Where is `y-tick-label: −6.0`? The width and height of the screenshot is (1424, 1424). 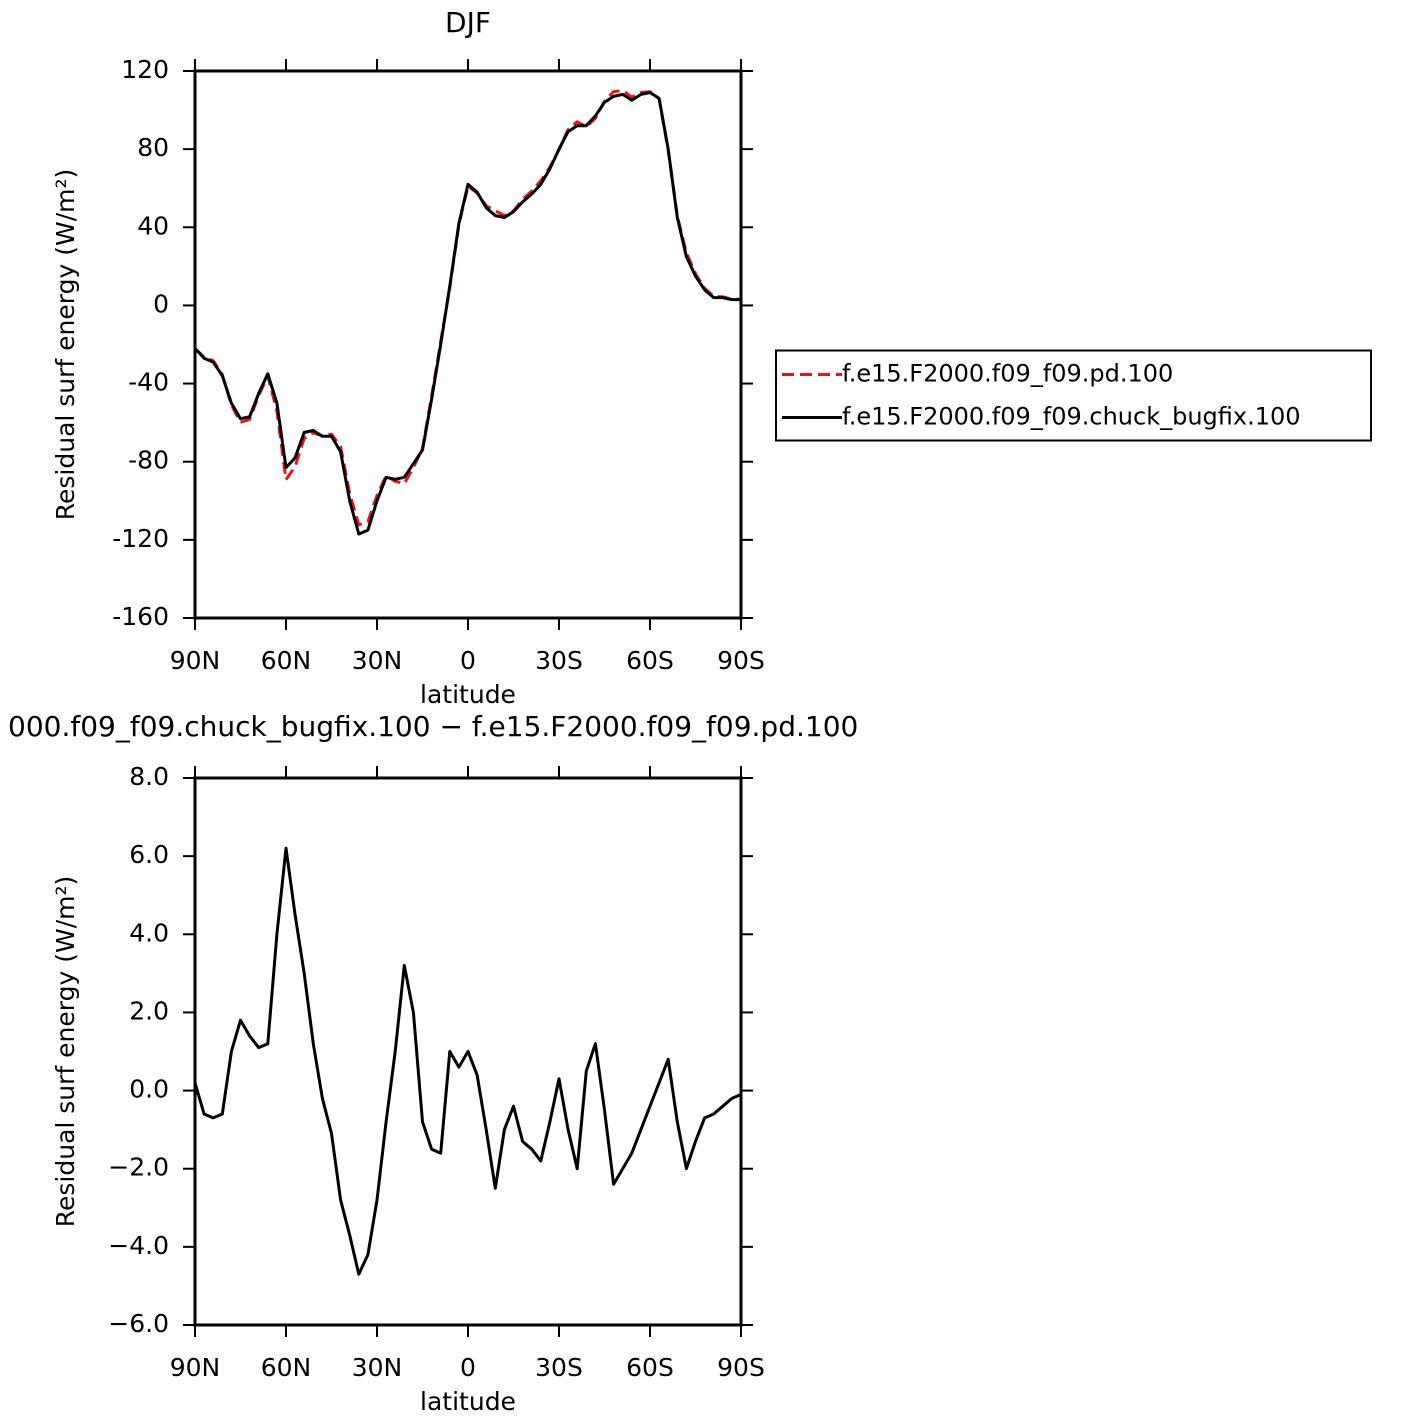
y-tick-label: −6.0 is located at coordinates (138, 1323).